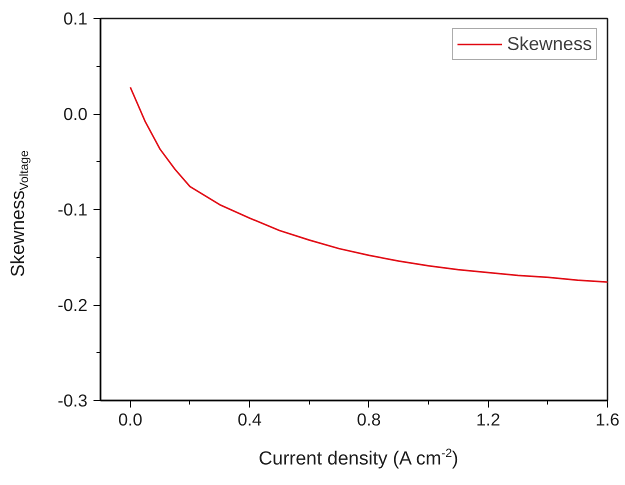 This screenshot has height=485, width=625. Describe the element at coordinates (73, 305) in the screenshot. I see `y-tick-label: -0.2` at that location.